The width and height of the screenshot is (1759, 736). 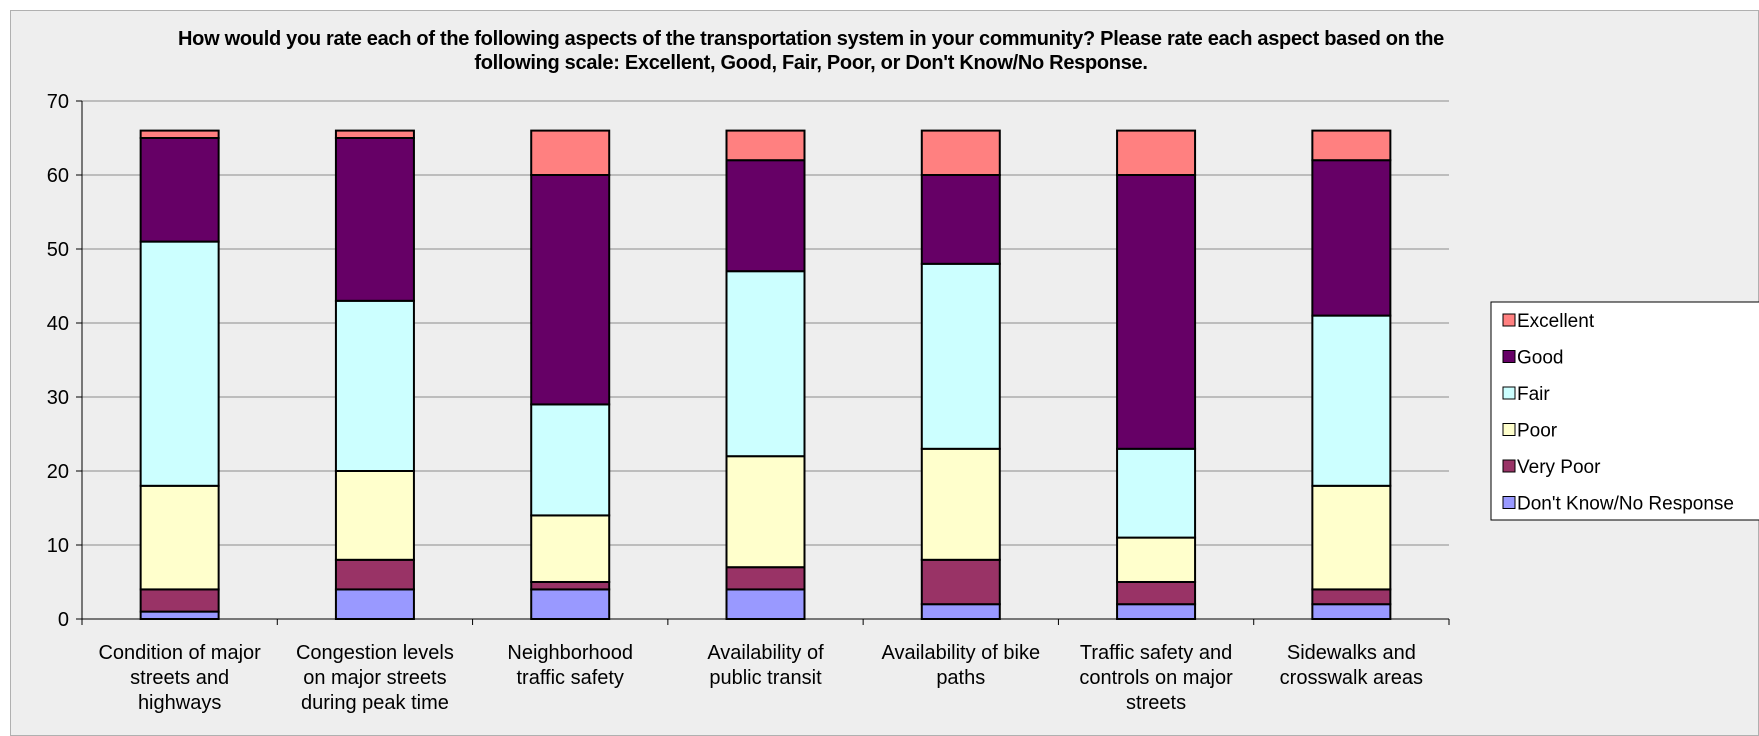 What do you see at coordinates (1625, 504) in the screenshot?
I see `legend-label: Don't Know/No Response` at bounding box center [1625, 504].